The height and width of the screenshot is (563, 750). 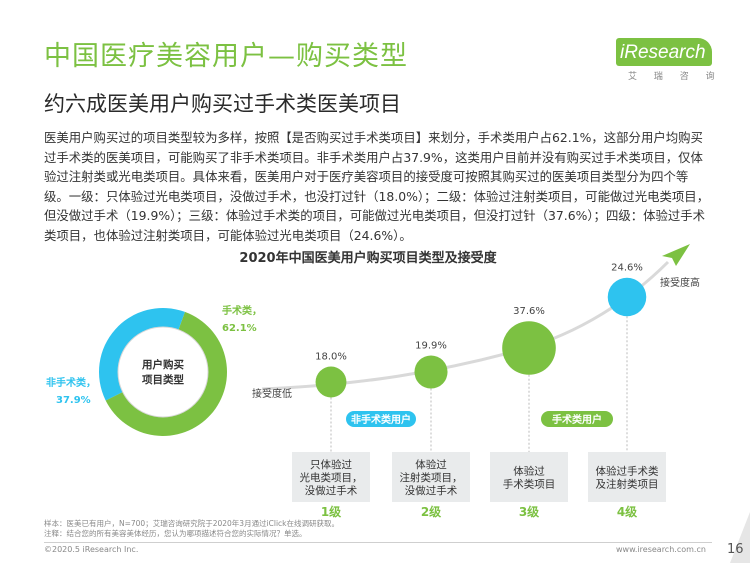 What do you see at coordinates (142, 354) in the screenshot?
I see `donut-slice-non-surgical` at bounding box center [142, 354].